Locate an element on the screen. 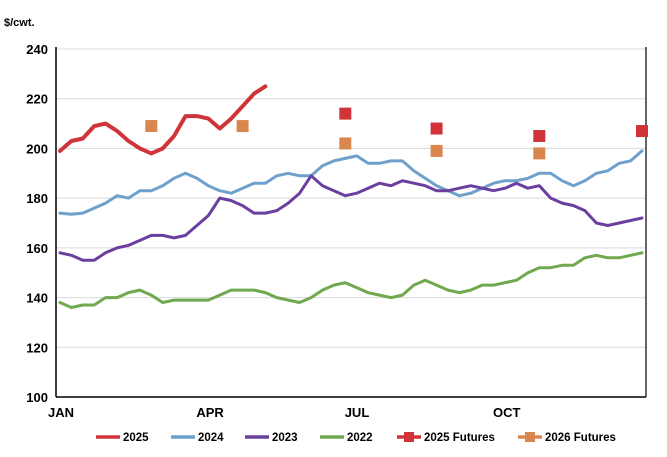  y-tick-label: 100 is located at coordinates (37, 397).